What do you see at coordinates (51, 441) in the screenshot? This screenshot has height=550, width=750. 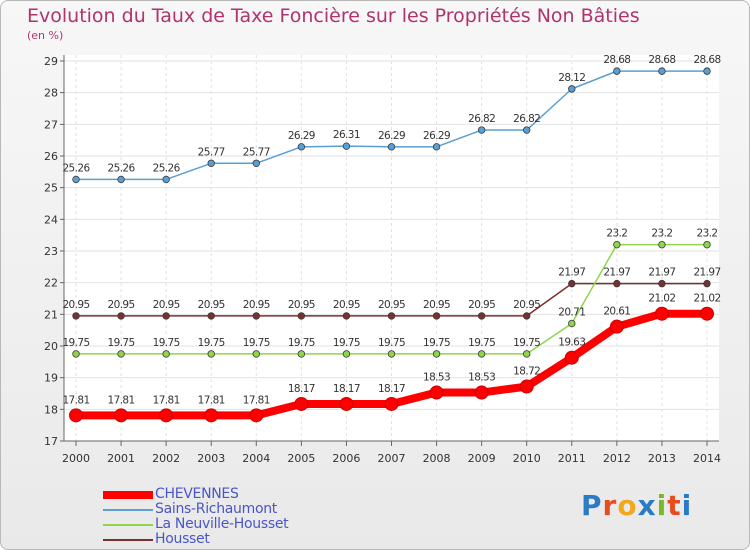 I see `y-tick-label: 17` at bounding box center [51, 441].